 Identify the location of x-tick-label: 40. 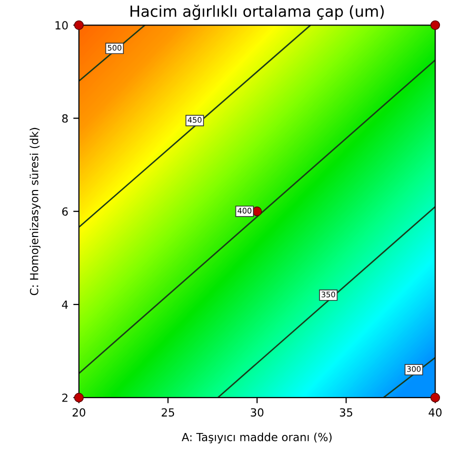
(435, 412).